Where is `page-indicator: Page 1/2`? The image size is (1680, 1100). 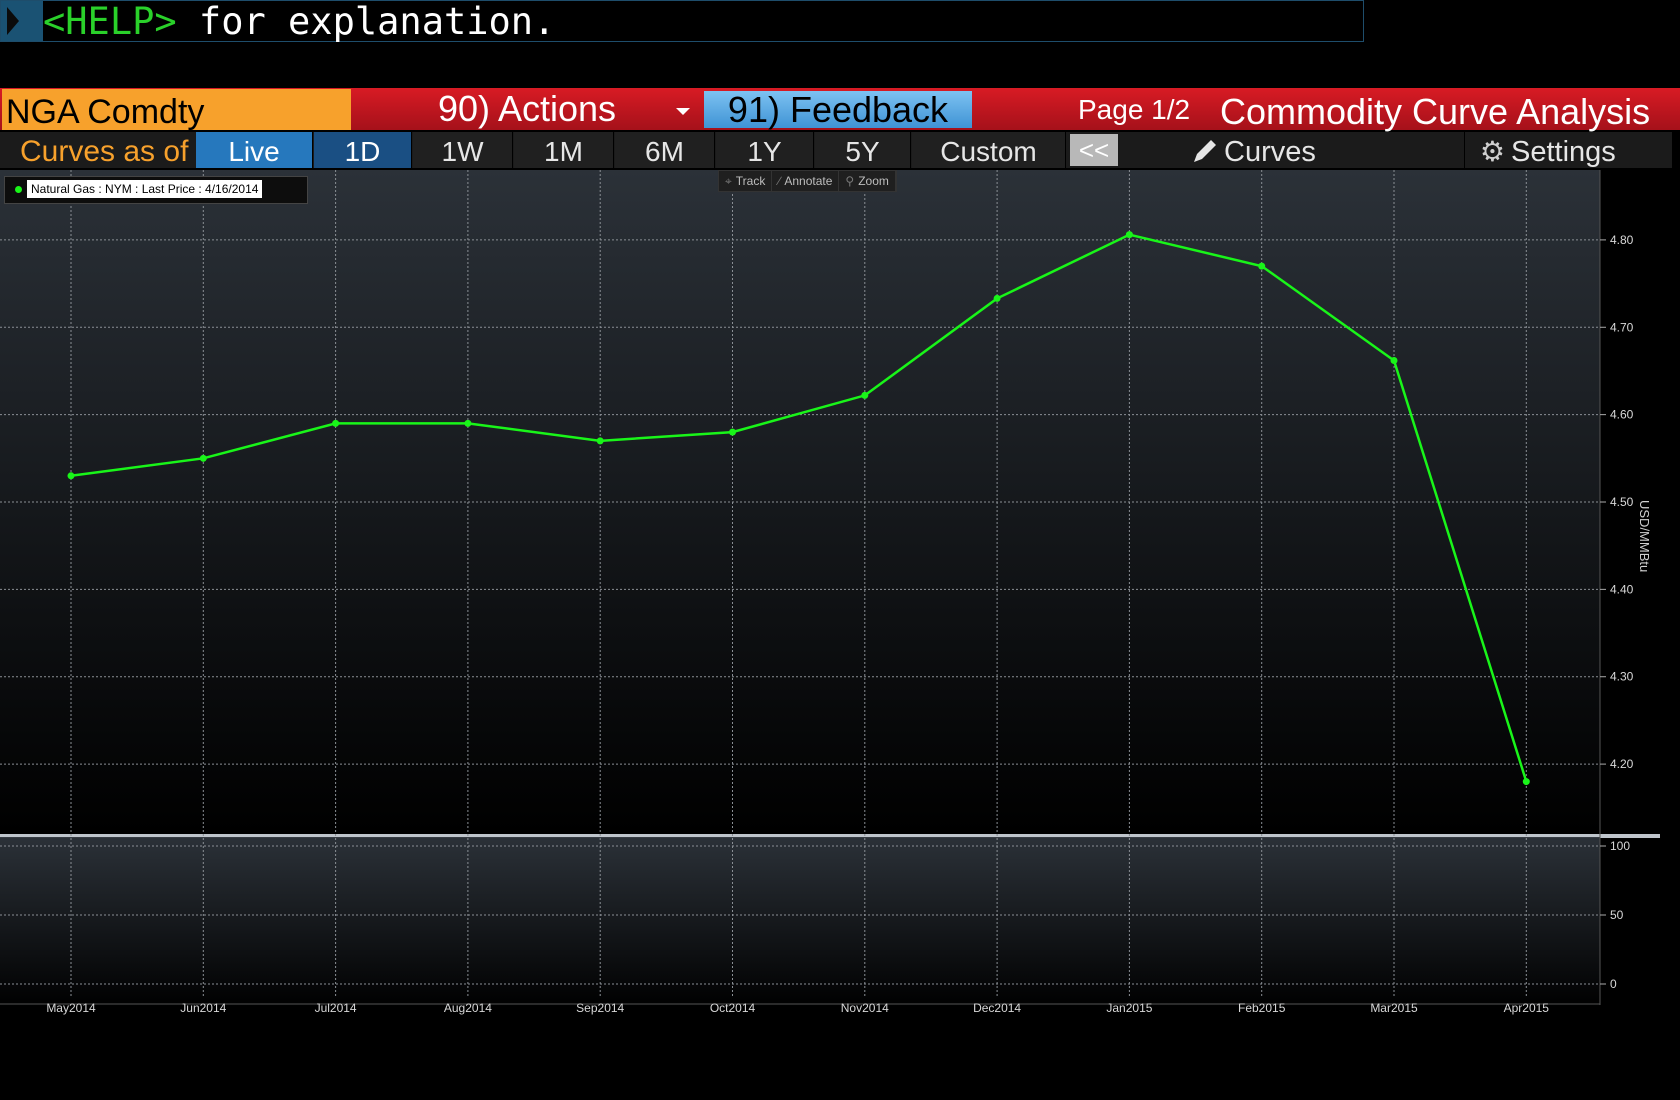 page-indicator: Page 1/2 is located at coordinates (1134, 109).